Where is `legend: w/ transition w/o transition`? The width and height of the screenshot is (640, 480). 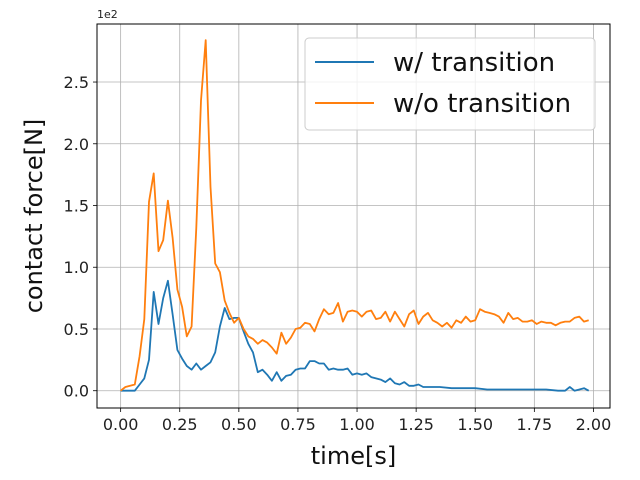 legend: w/ transition w/o transition is located at coordinates (450, 84).